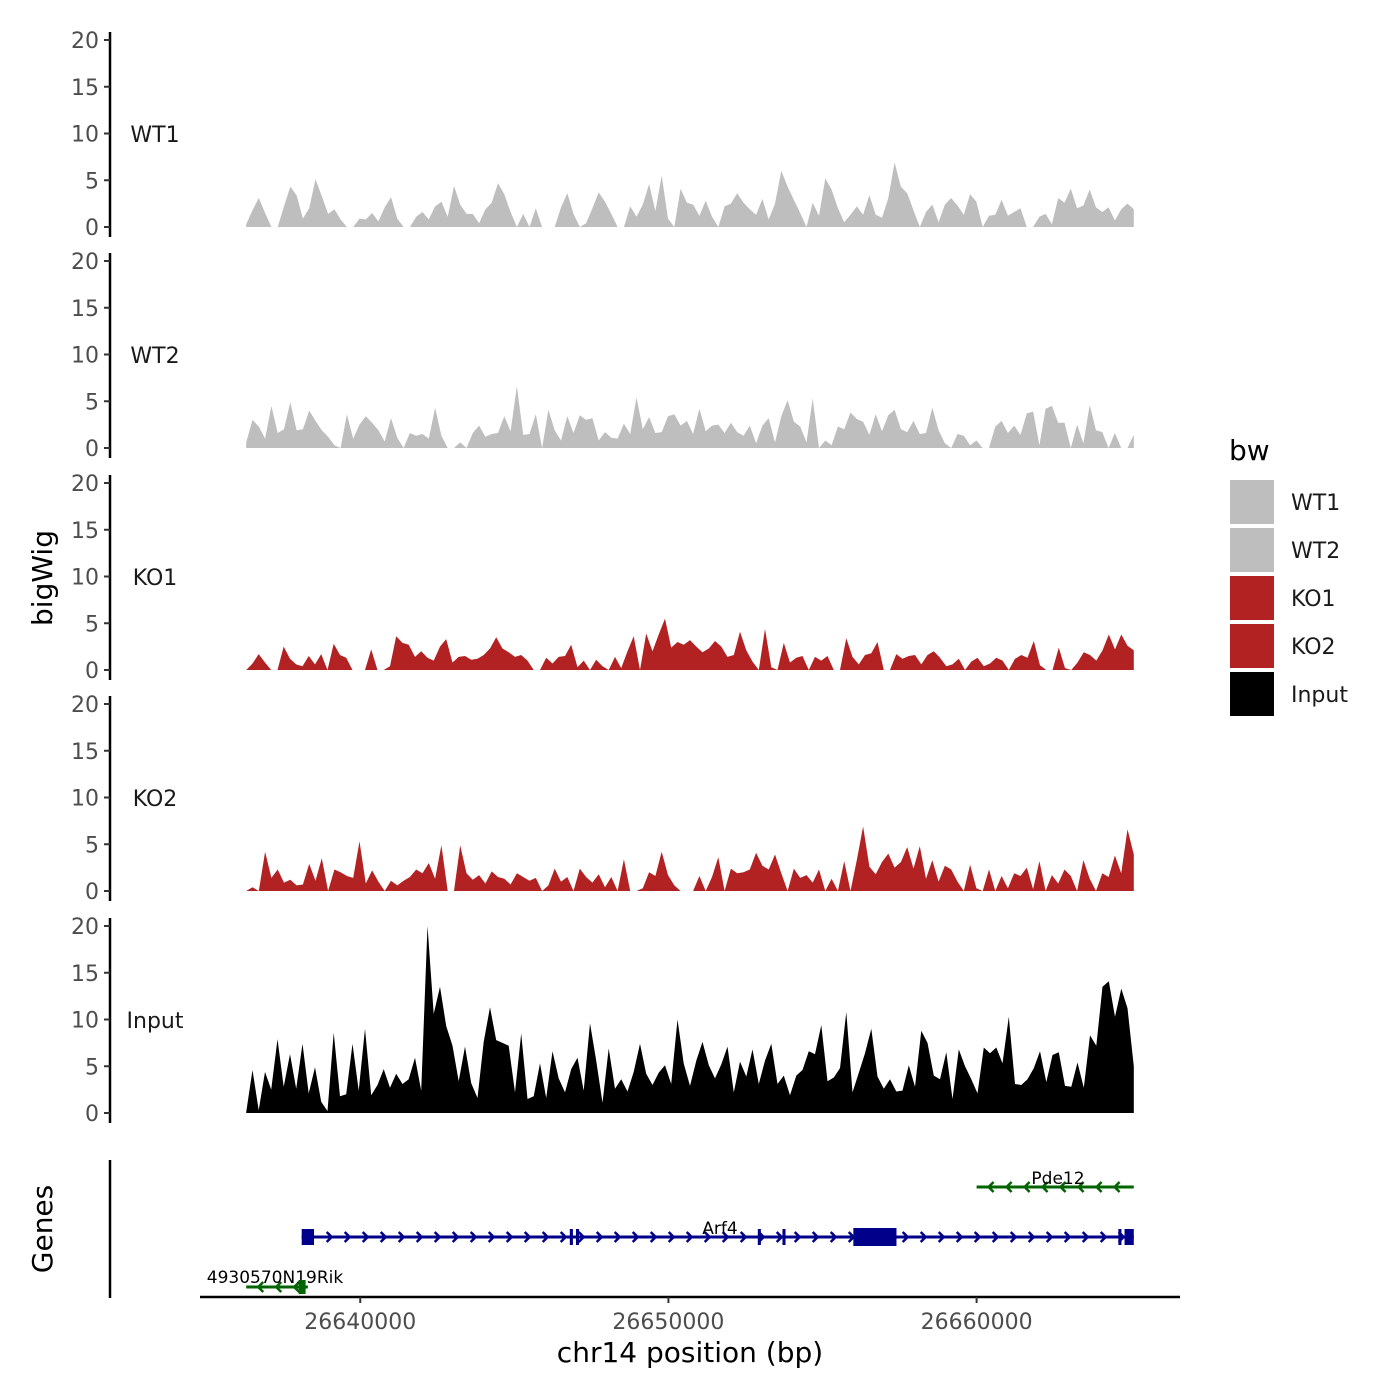  Describe the element at coordinates (1057, 1179) in the screenshot. I see `gene-label: Pde12` at that location.